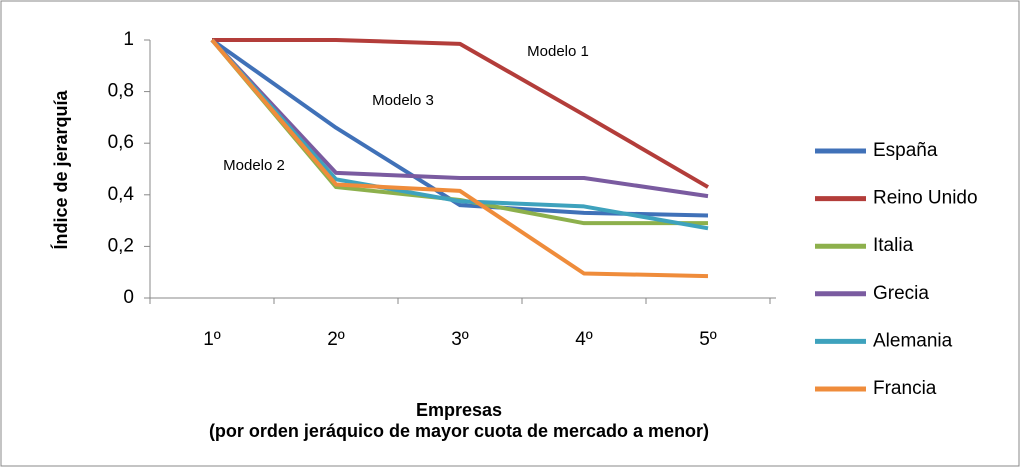 This screenshot has width=1021, height=468. What do you see at coordinates (584, 339) in the screenshot?
I see `x-tick-label: 4º` at bounding box center [584, 339].